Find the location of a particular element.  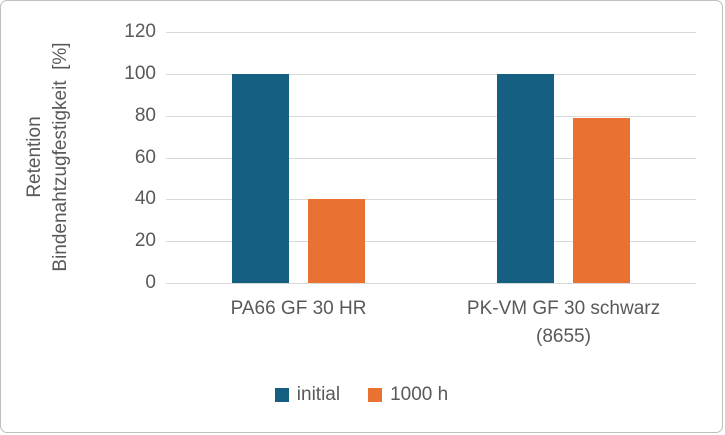

legend-item-1000-h: 1000 h is located at coordinates (408, 395).